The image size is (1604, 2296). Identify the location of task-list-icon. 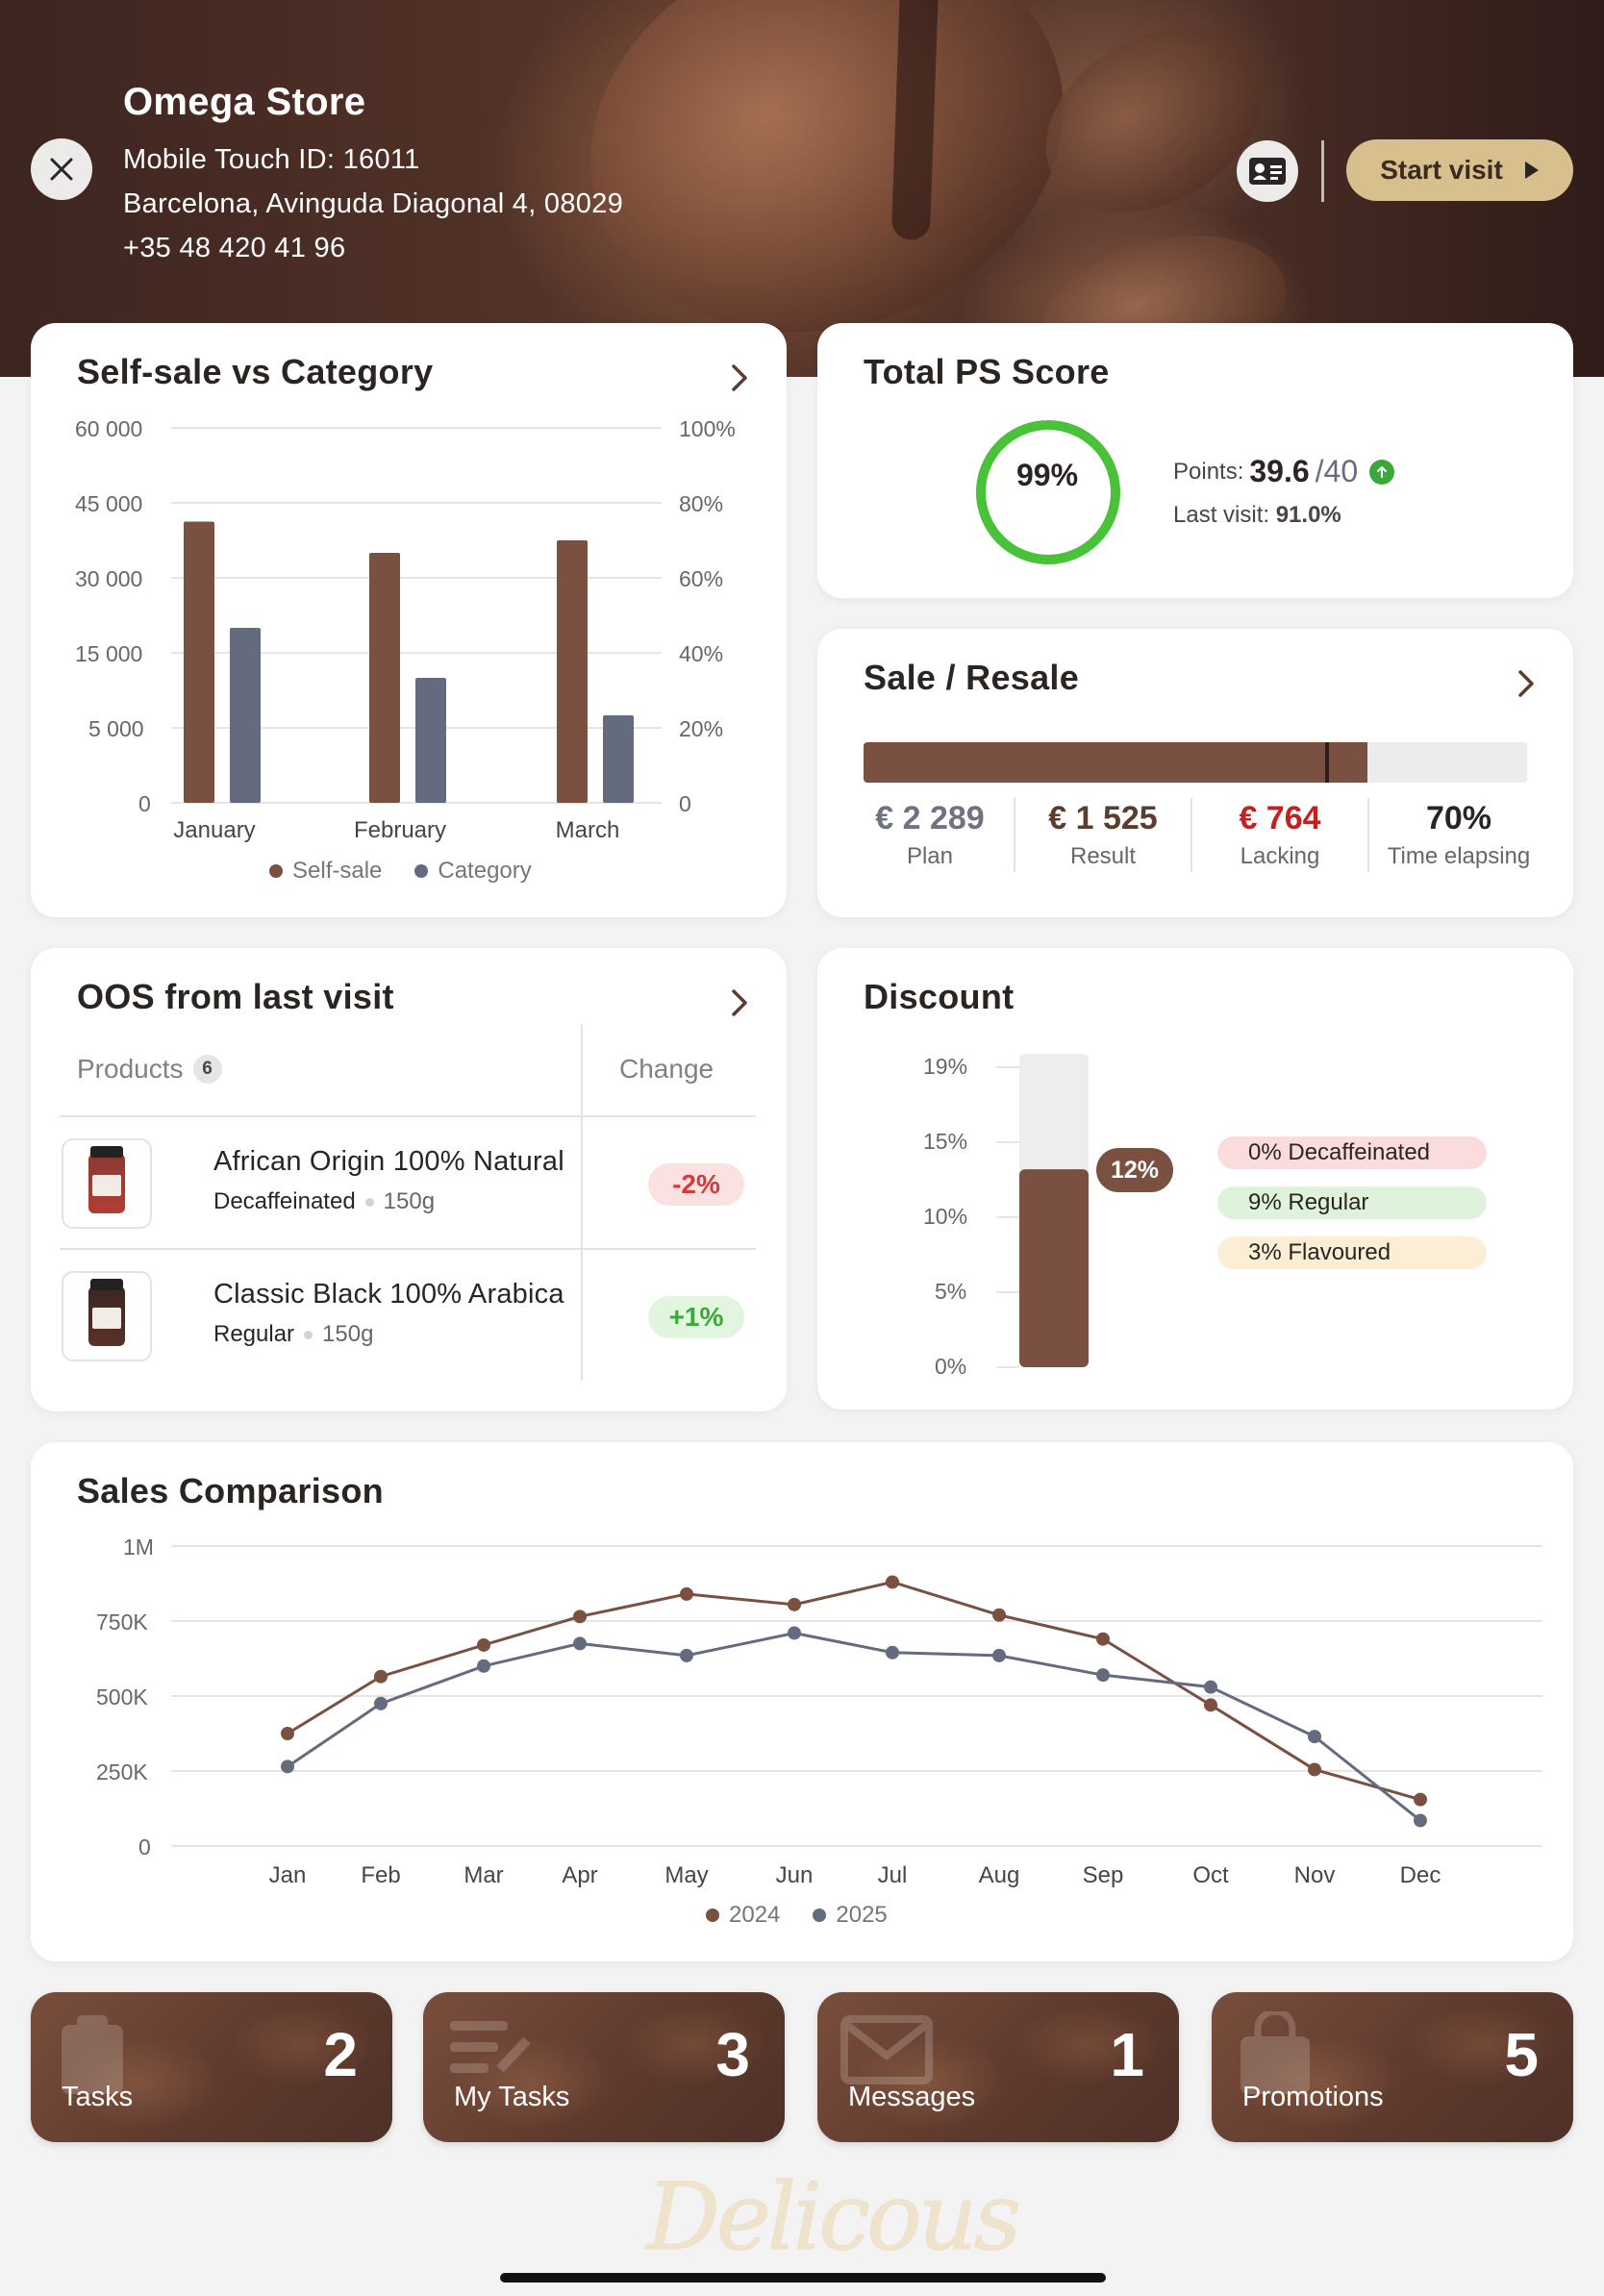
(490, 2047).